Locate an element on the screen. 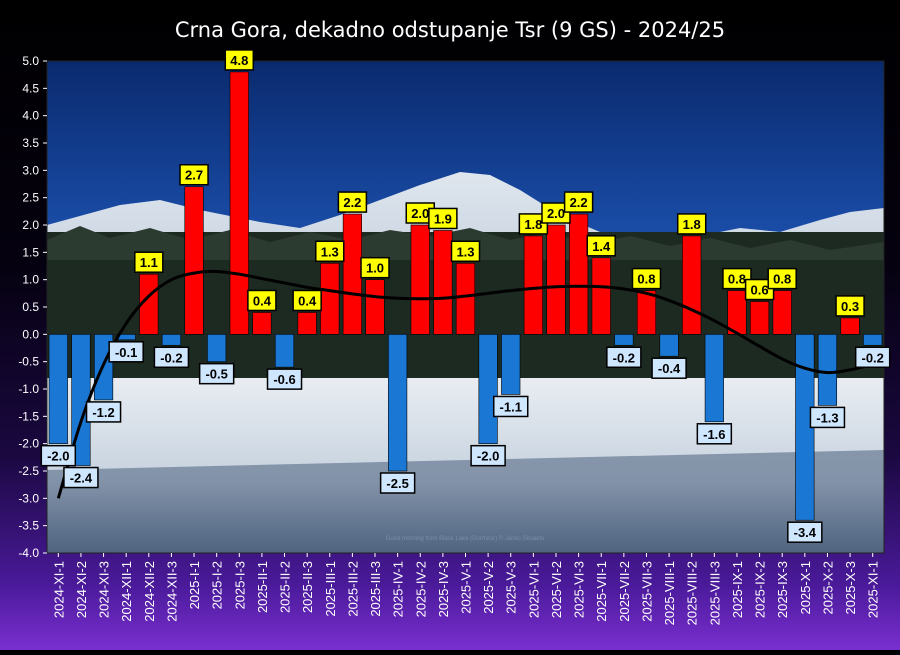  data-label: 4.8 is located at coordinates (239, 60).